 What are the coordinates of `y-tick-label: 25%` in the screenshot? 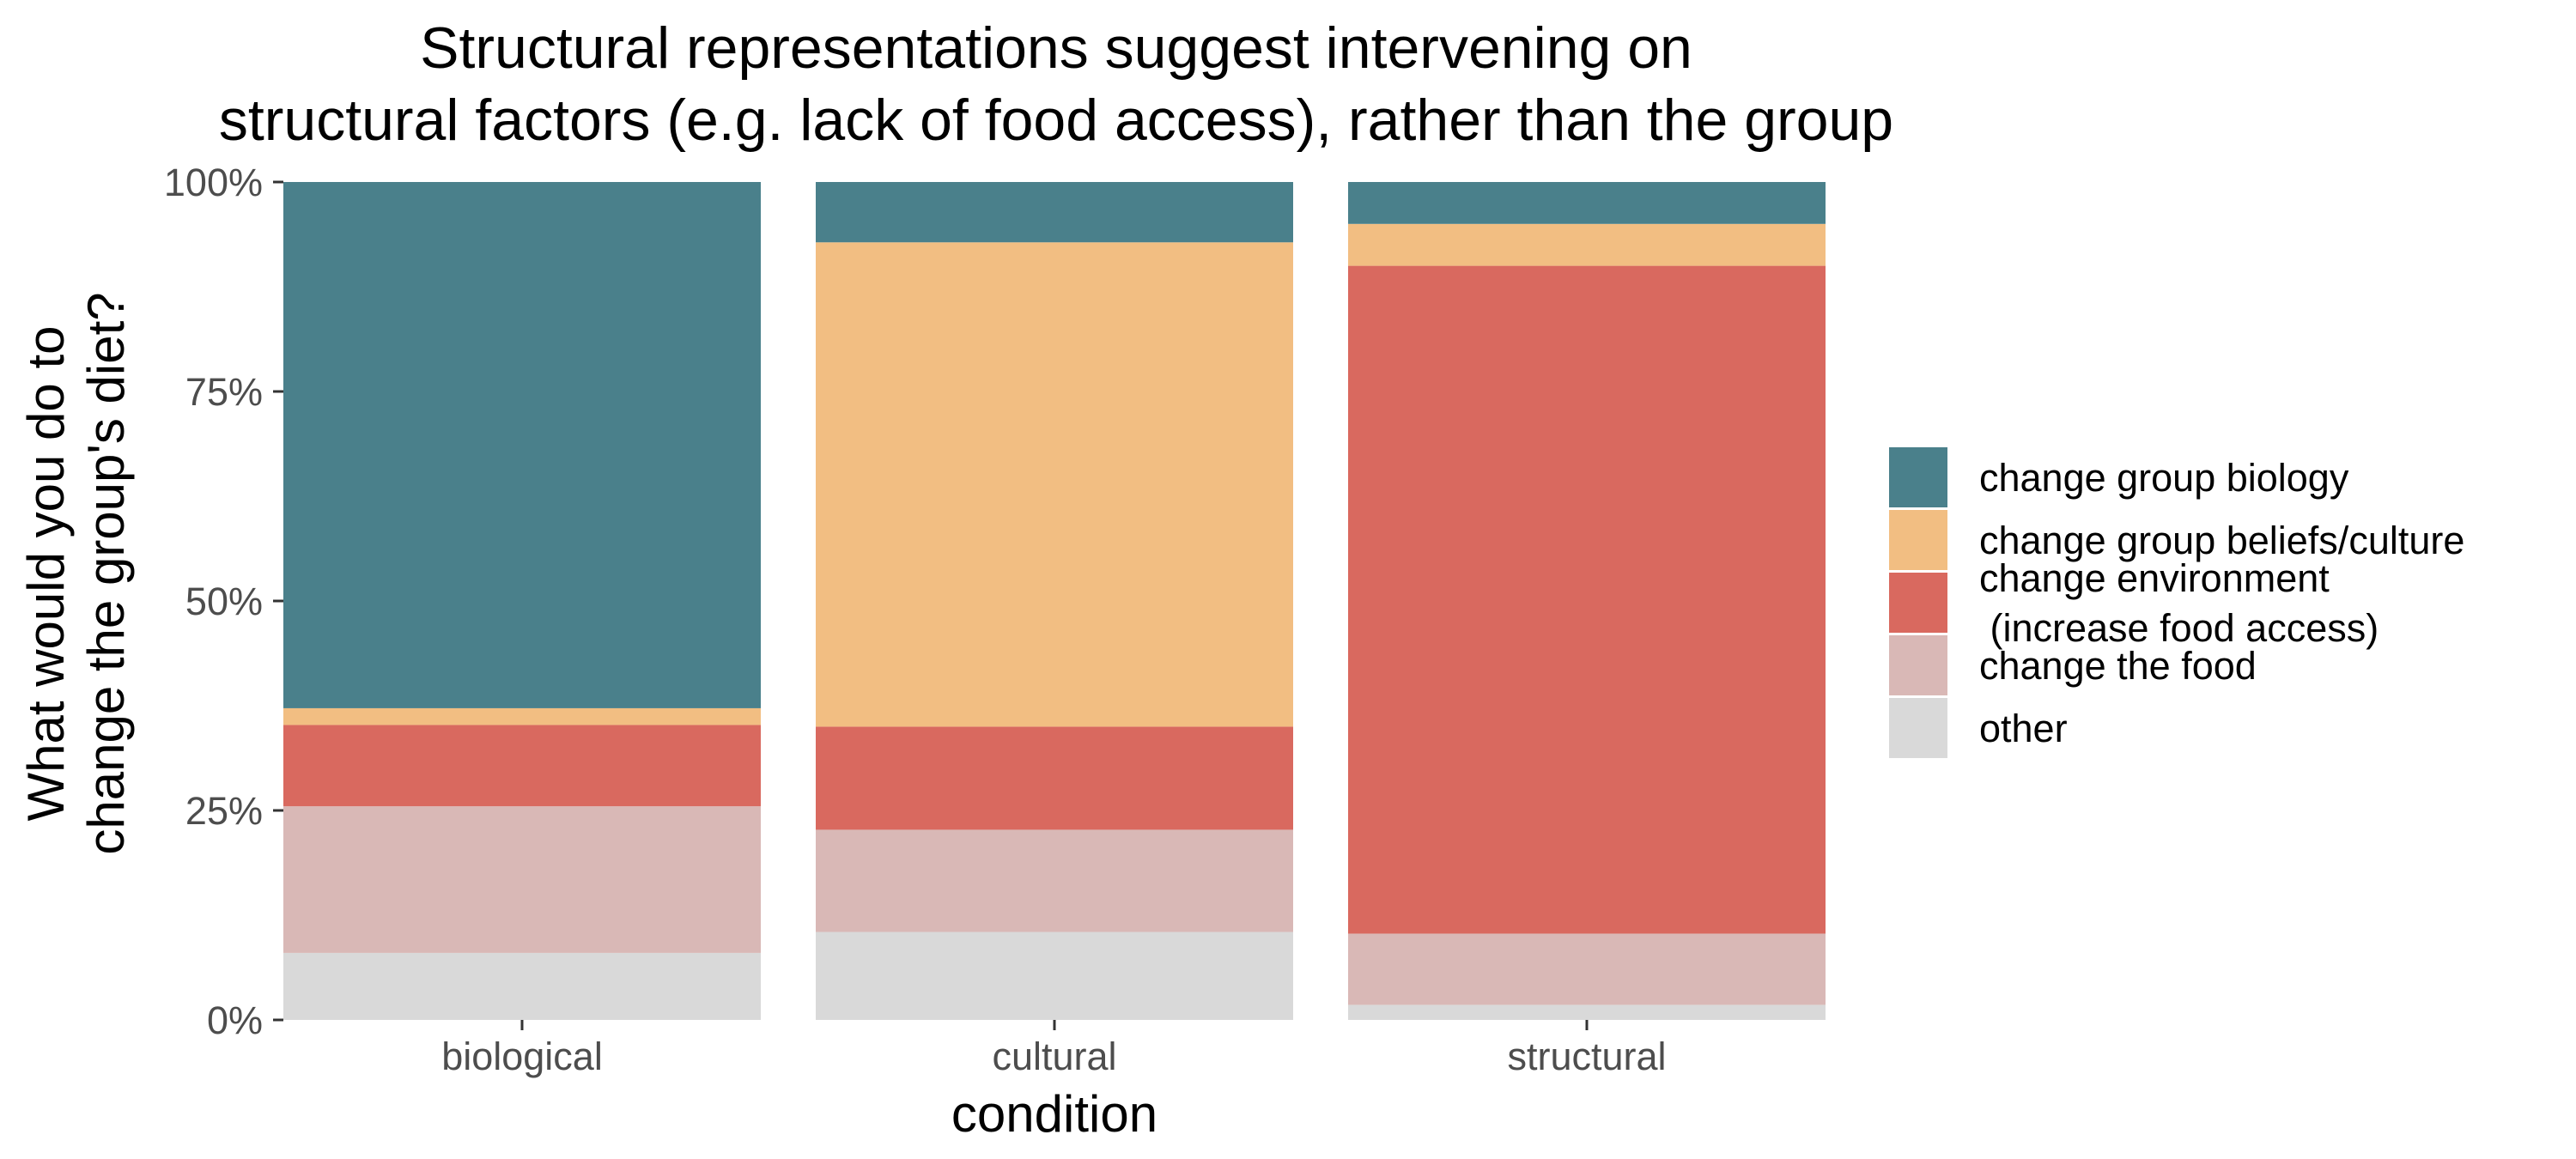 It's located at (224, 811).